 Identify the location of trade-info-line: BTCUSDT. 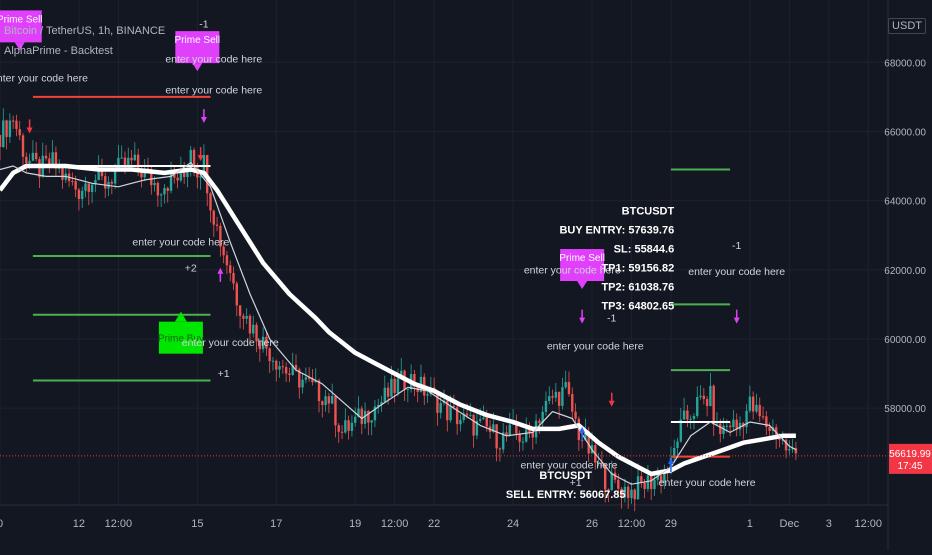
(565, 476).